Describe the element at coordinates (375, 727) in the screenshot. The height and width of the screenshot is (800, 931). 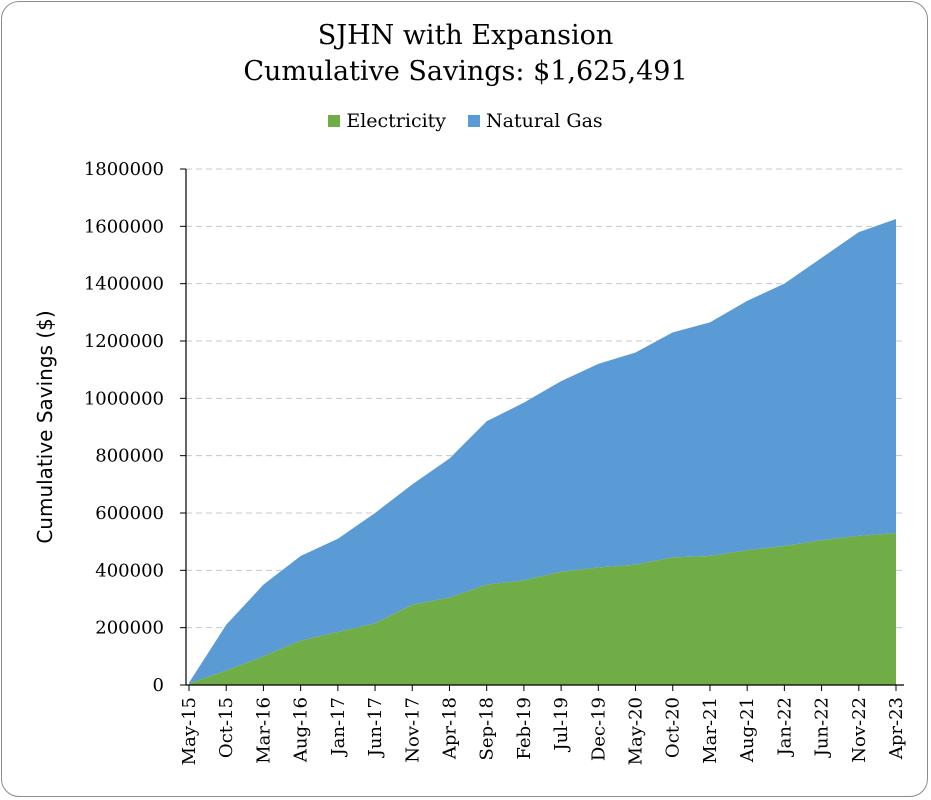
I see `x-tick-label-5: Jun-17` at that location.